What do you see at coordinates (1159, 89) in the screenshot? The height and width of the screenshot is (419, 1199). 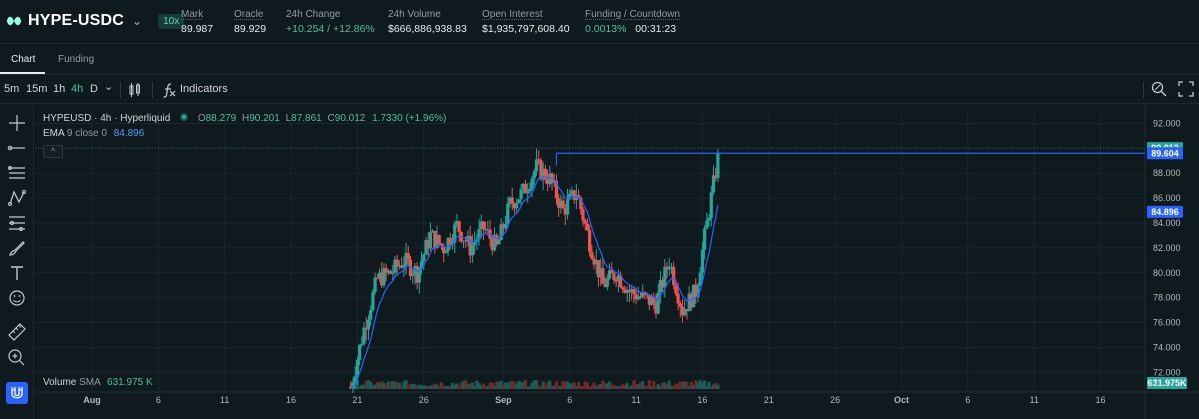 I see `zoom-search-icon` at bounding box center [1159, 89].